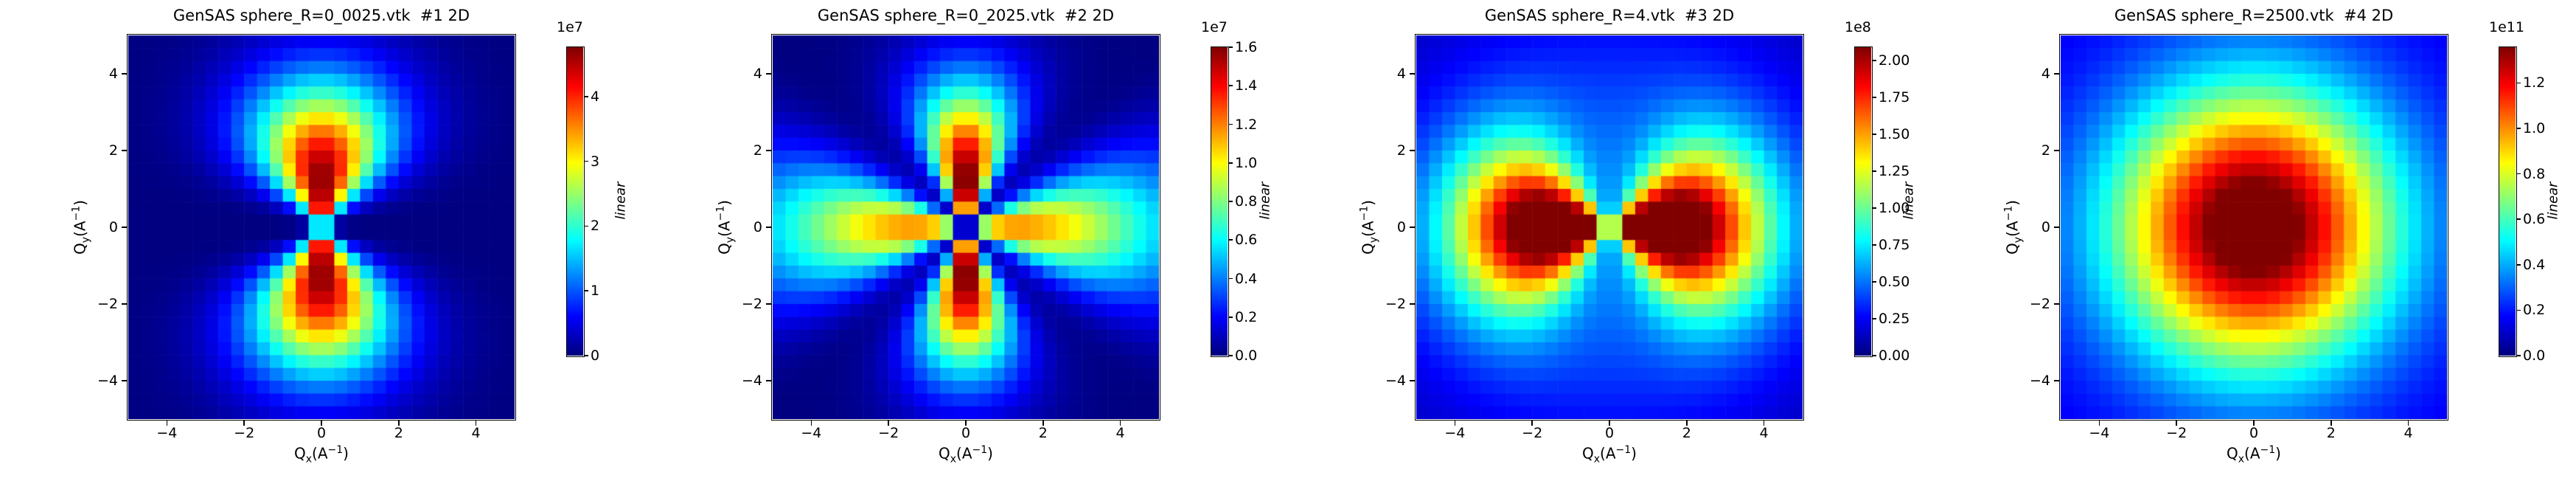 The width and height of the screenshot is (2576, 484). Describe the element at coordinates (1610, 15) in the screenshot. I see `panel-title: GenSAS sphere_R=4.vtk #3 2D` at that location.